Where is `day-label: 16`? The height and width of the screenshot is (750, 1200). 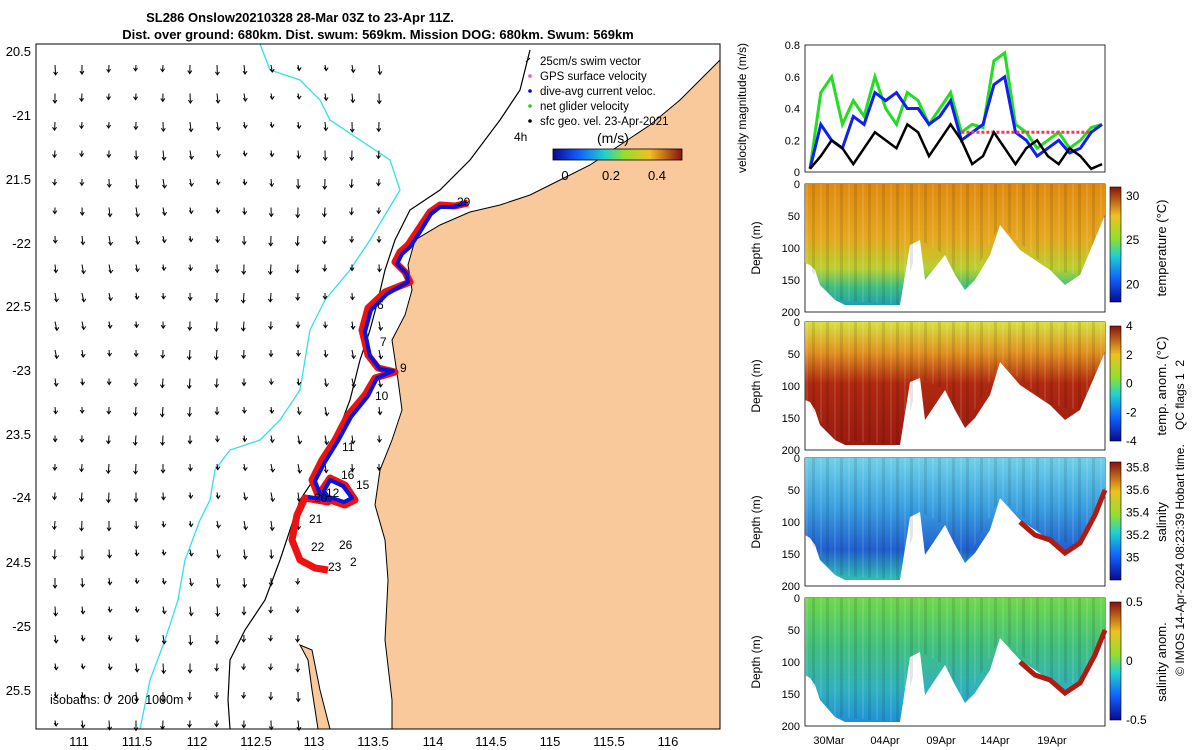
day-label: 16 is located at coordinates (348, 475).